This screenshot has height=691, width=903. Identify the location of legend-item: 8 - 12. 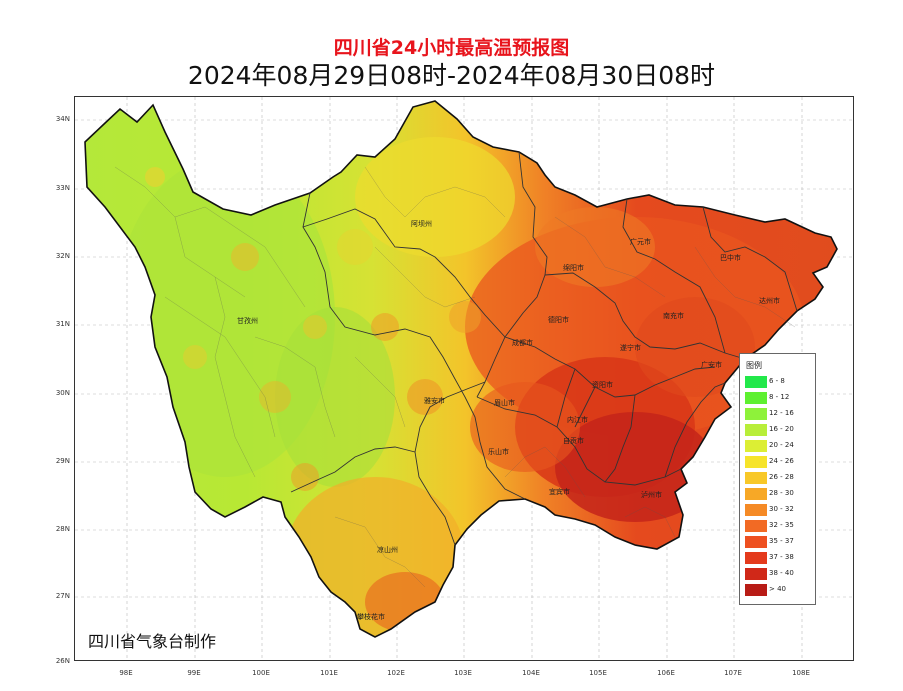
(779, 398).